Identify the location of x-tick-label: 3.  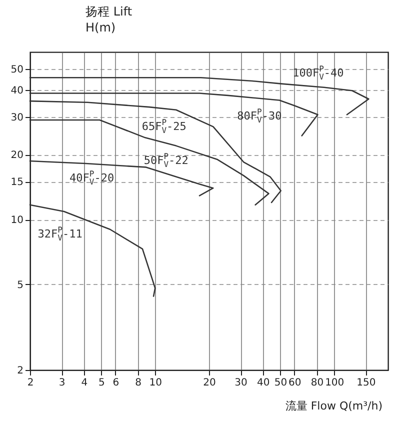
(62, 383).